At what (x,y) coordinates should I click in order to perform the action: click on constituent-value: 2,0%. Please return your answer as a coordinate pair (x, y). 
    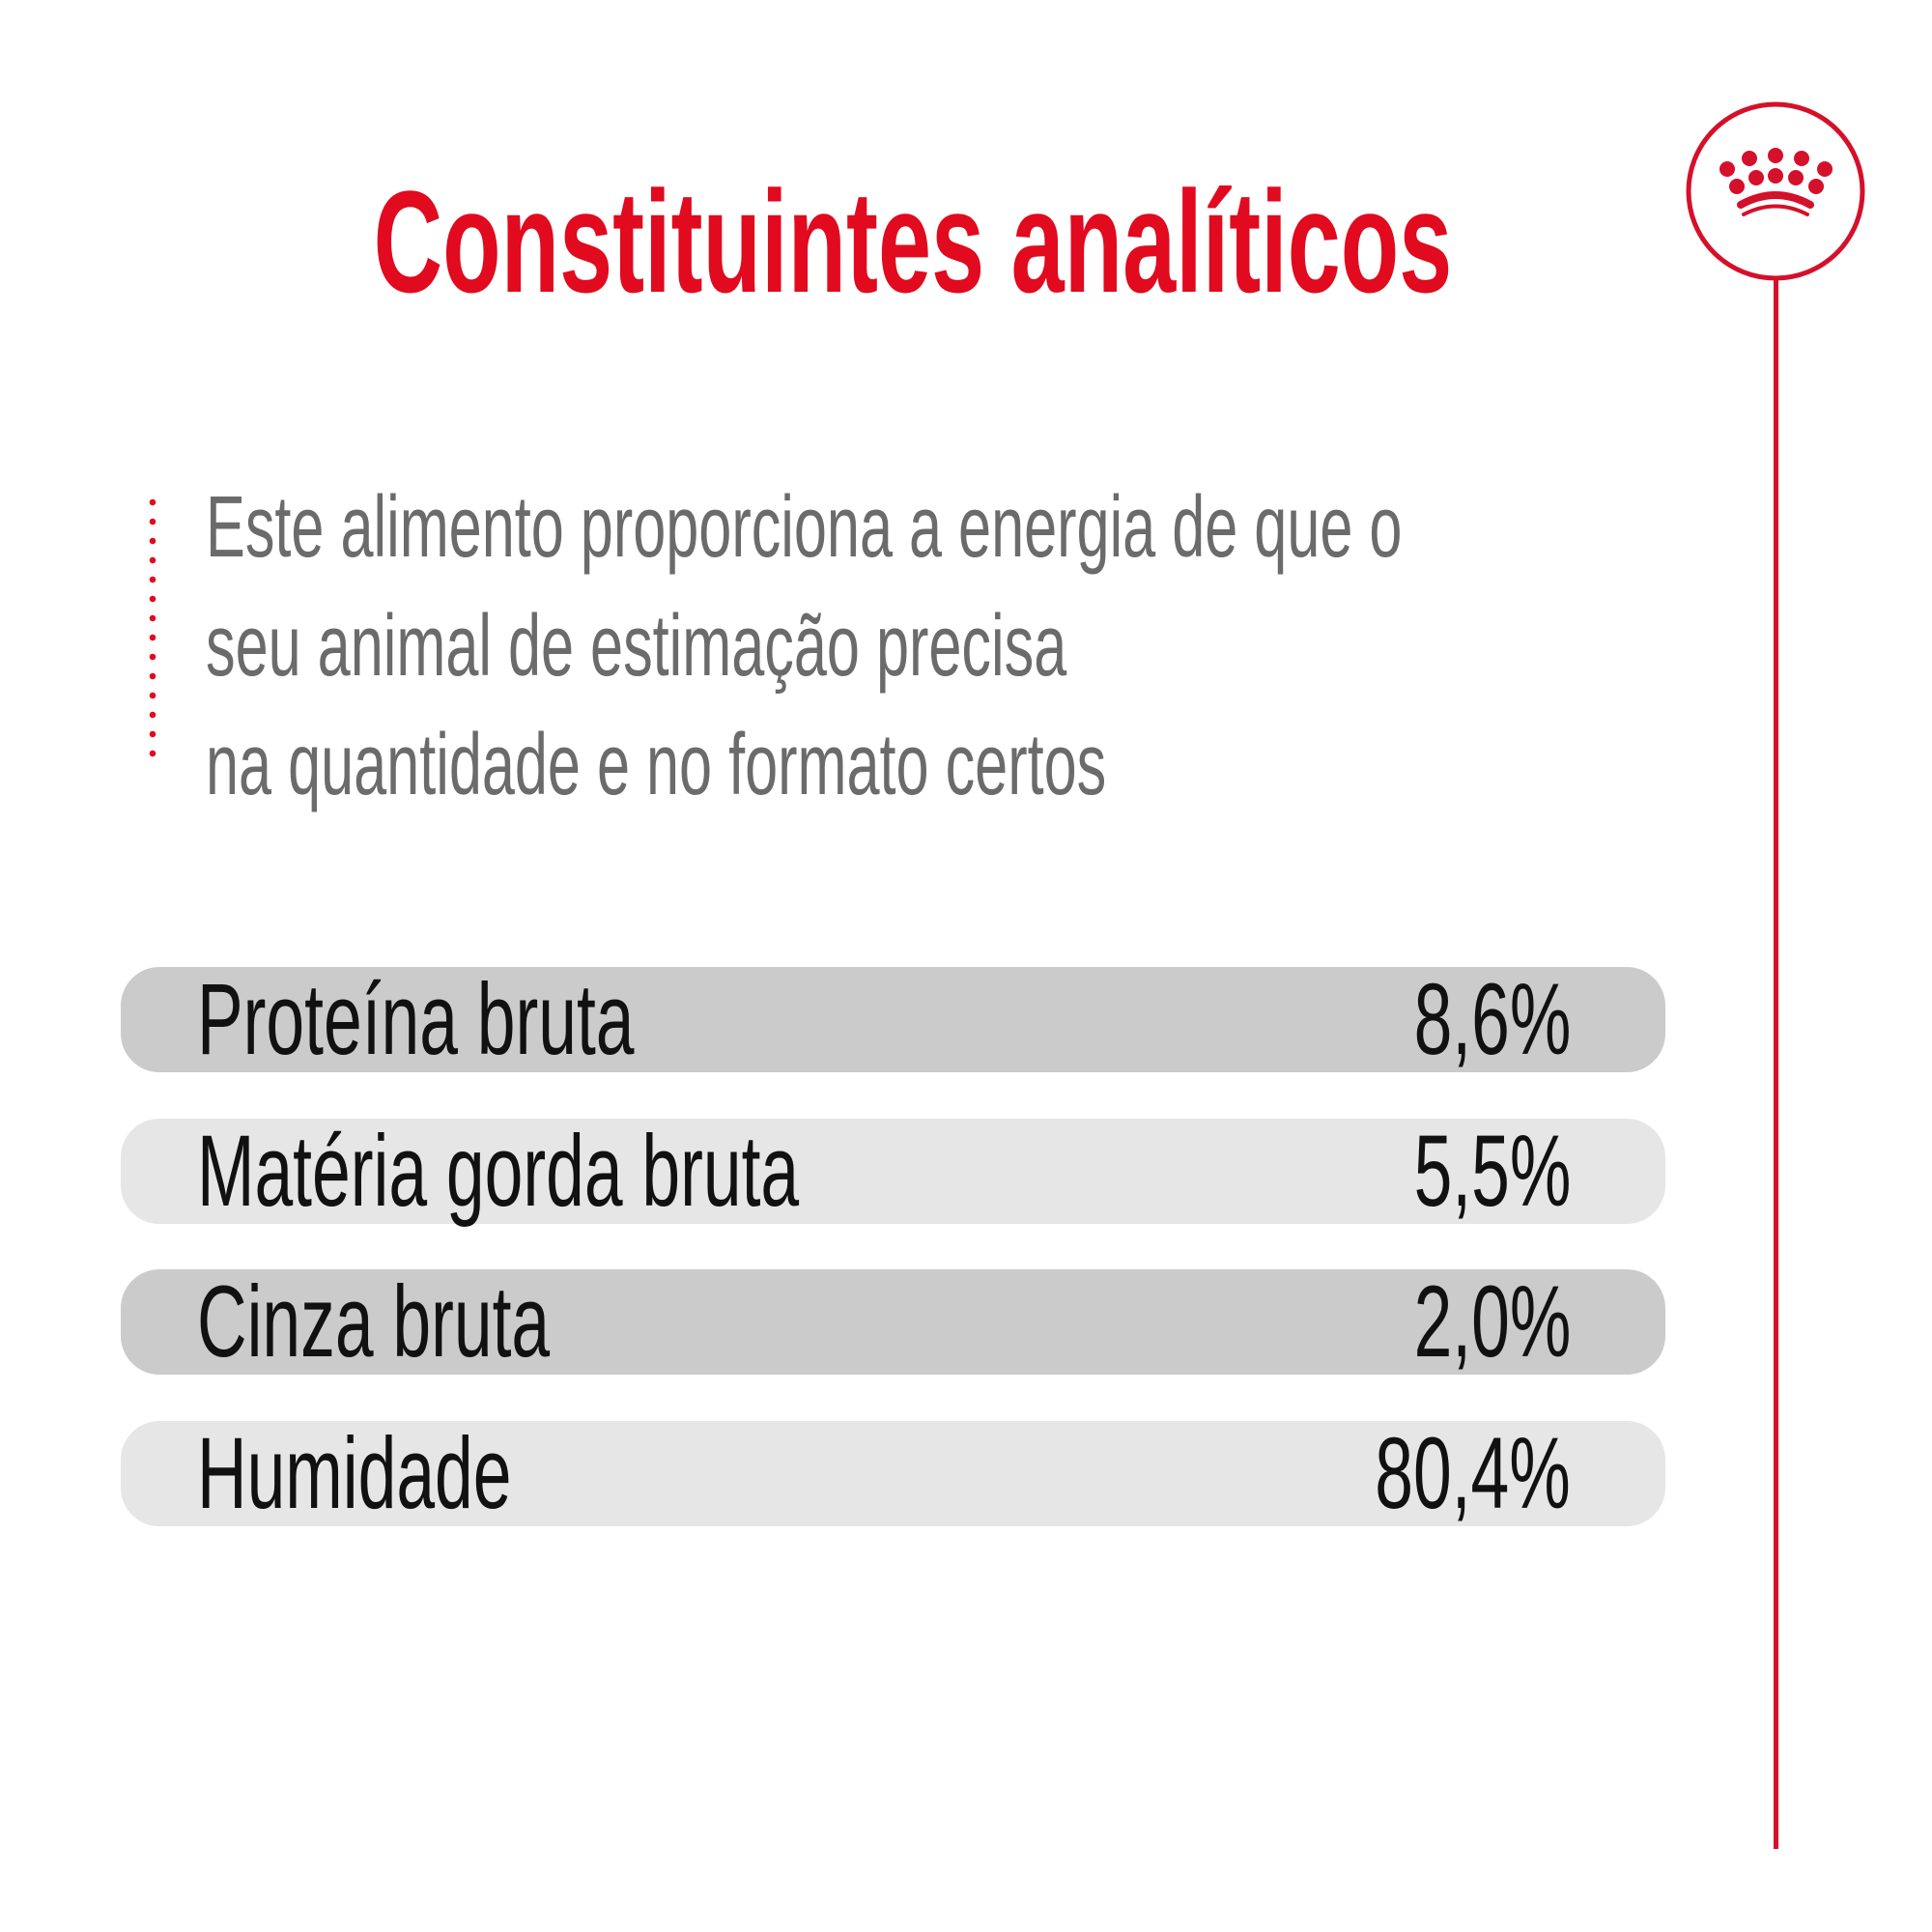
    Looking at the image, I should click on (1492, 1321).